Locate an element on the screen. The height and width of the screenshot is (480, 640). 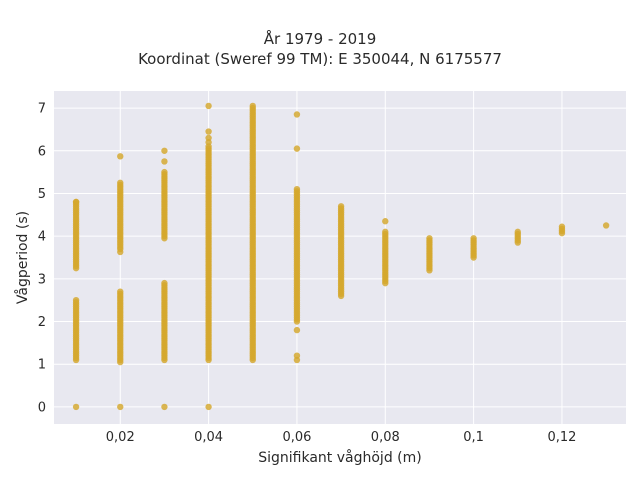
y-tick-label: 7 is located at coordinates (42, 109).